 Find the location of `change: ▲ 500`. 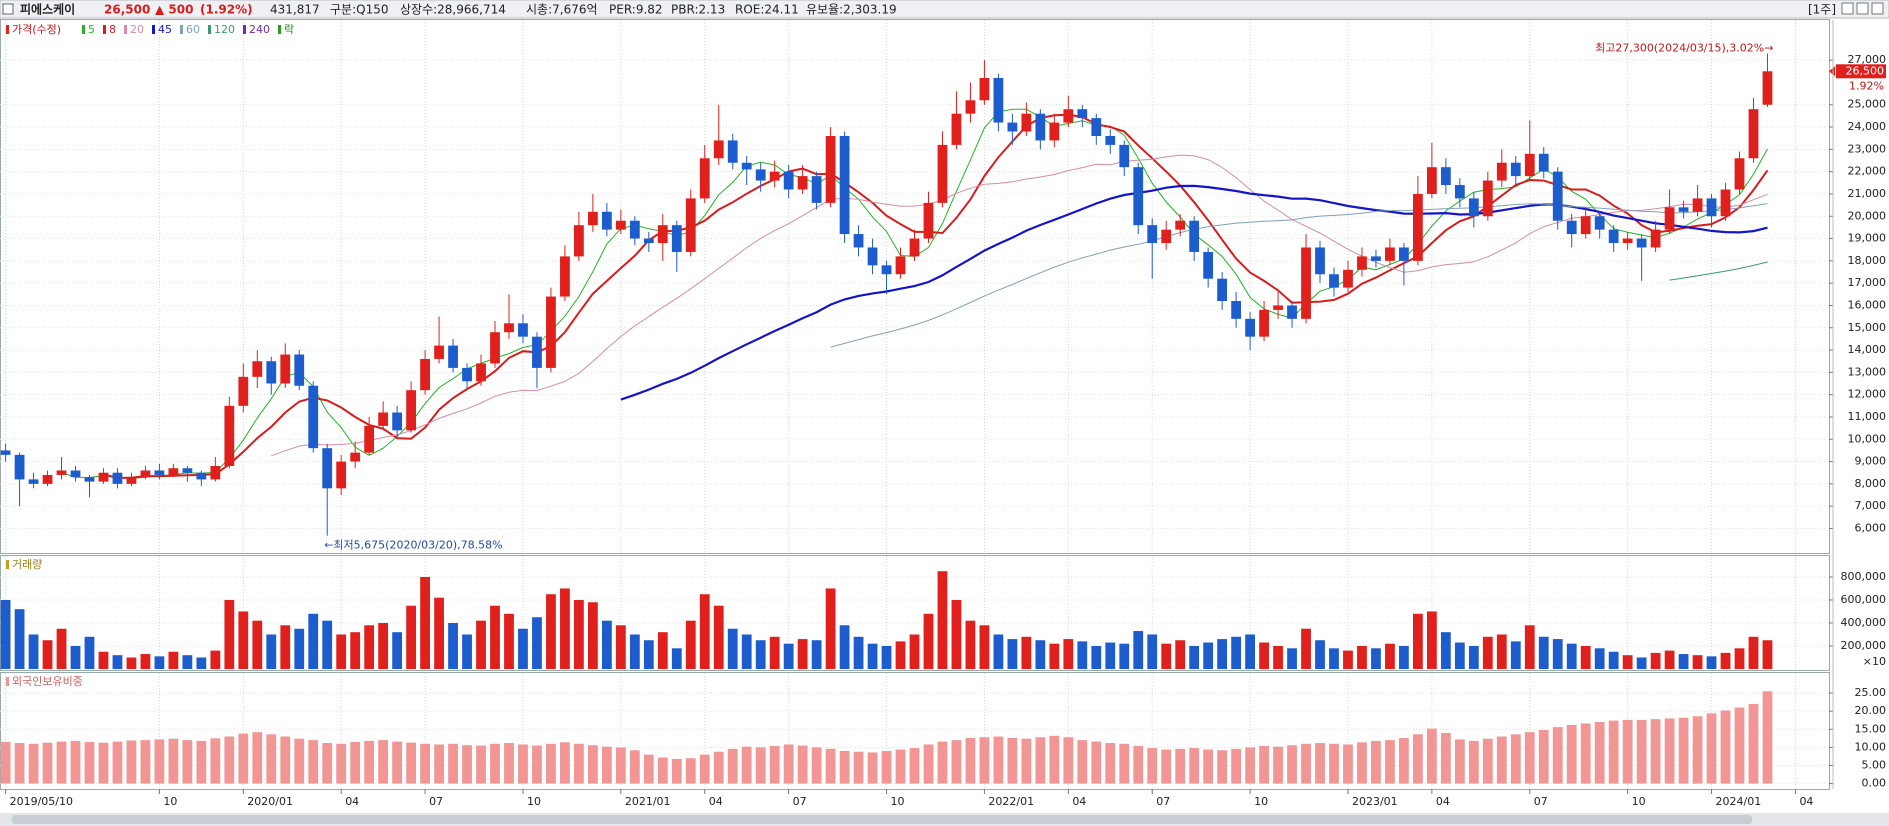

change: ▲ 500 is located at coordinates (174, 10).